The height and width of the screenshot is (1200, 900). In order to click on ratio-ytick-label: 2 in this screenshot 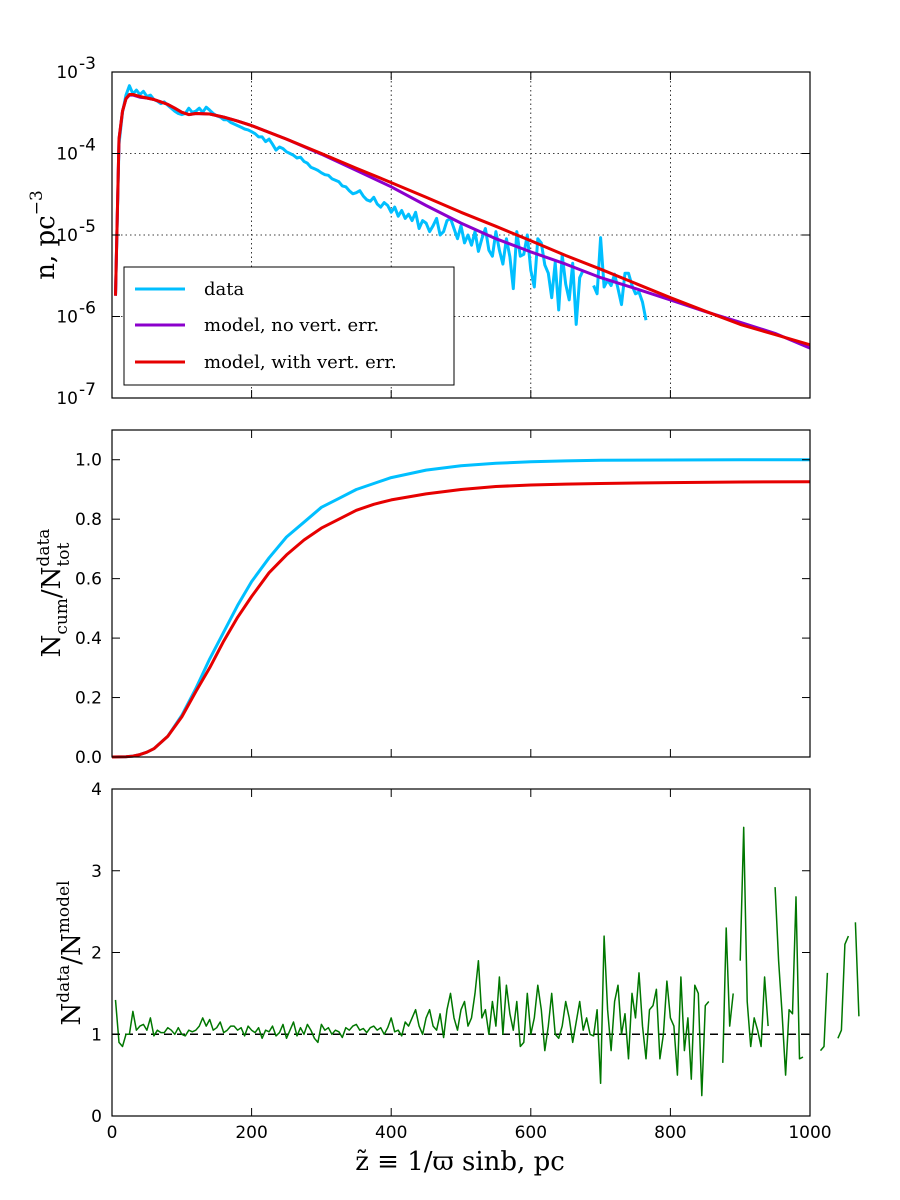, I will do `click(96, 954)`.